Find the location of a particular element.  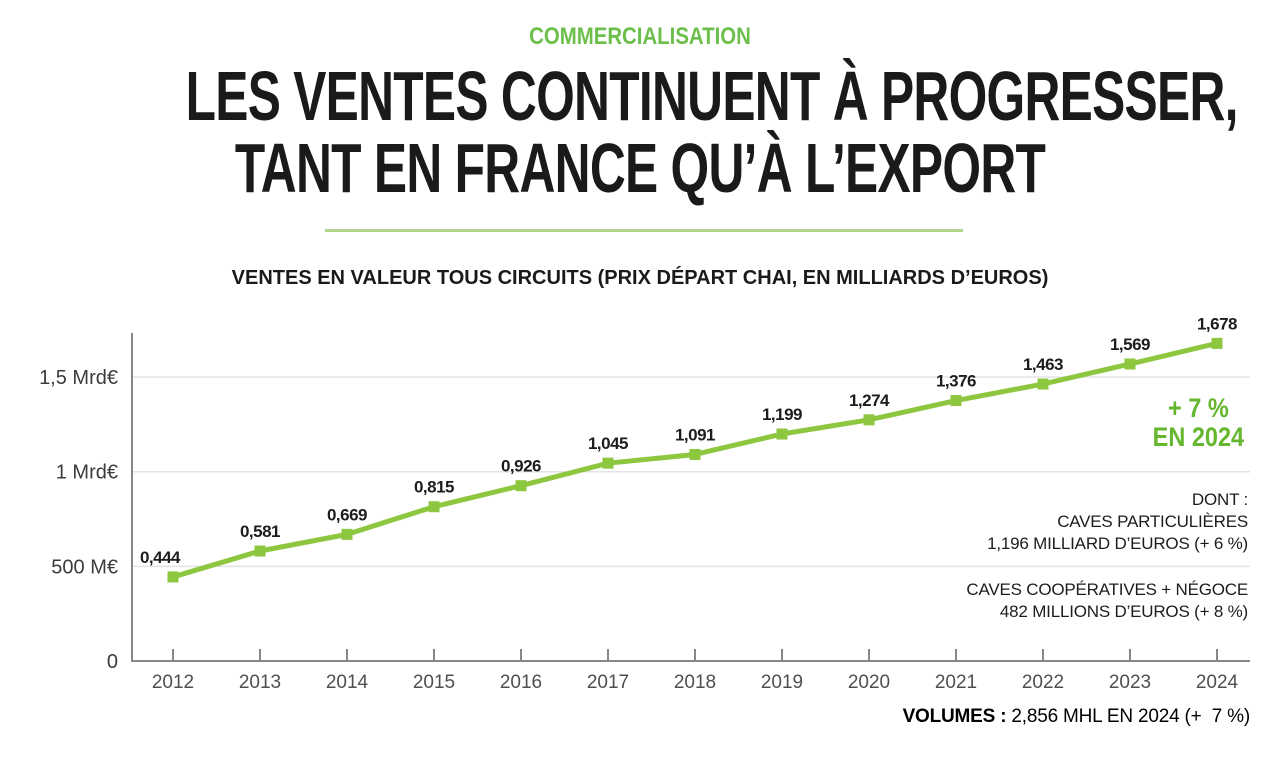

data-point-label: 0,444 is located at coordinates (160, 557).